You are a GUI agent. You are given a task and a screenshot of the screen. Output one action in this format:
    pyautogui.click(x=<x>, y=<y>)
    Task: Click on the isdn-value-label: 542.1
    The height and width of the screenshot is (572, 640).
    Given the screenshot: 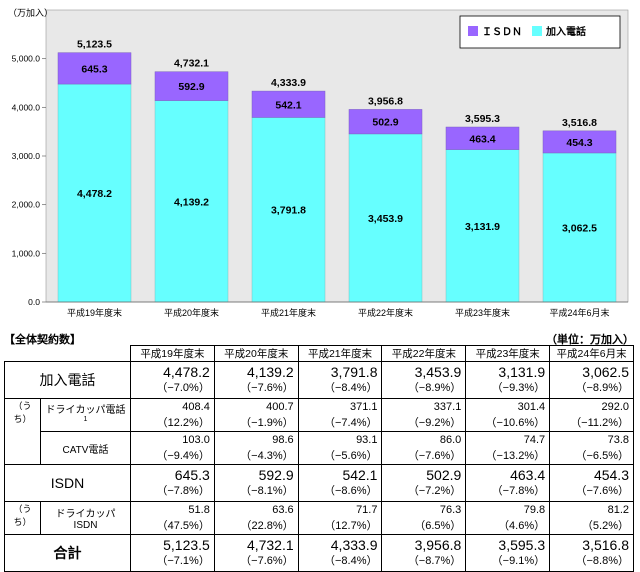 What is the action you would take?
    pyautogui.click(x=288, y=105)
    